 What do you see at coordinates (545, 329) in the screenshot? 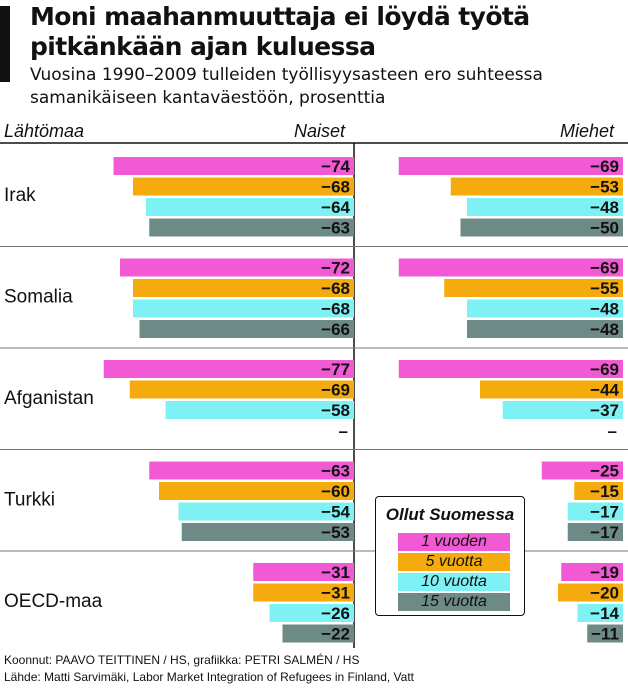
I see `bar-miehet-somalia-15-vuotta` at bounding box center [545, 329].